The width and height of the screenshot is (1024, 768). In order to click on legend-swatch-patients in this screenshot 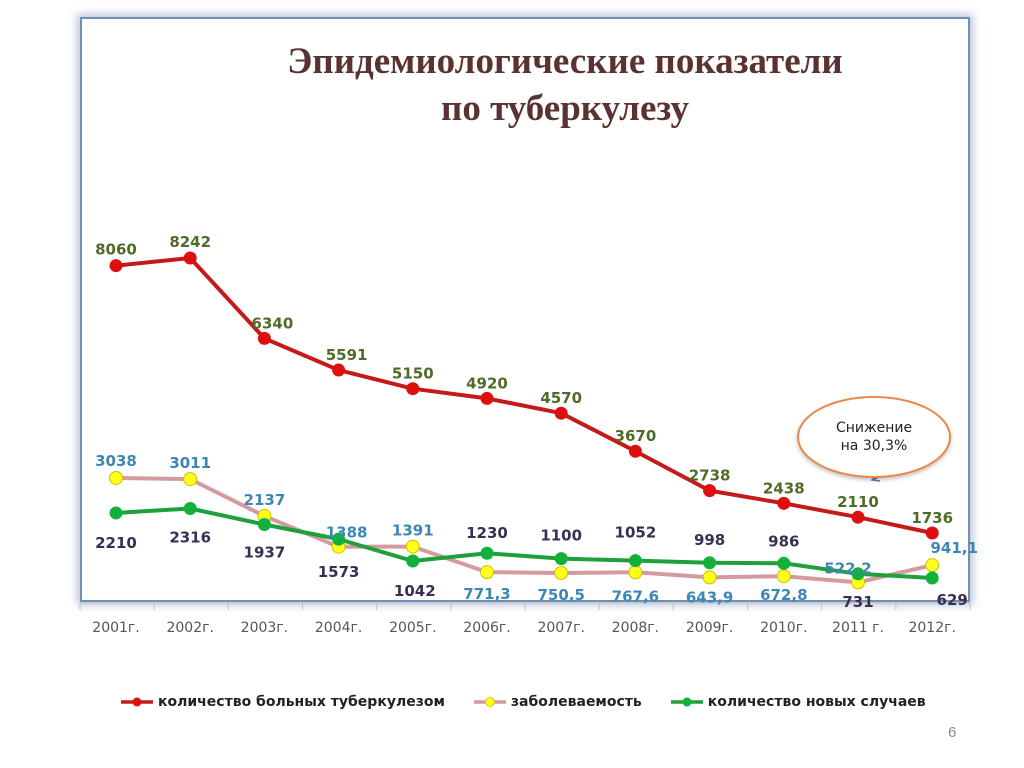, I will do `click(137, 702)`.